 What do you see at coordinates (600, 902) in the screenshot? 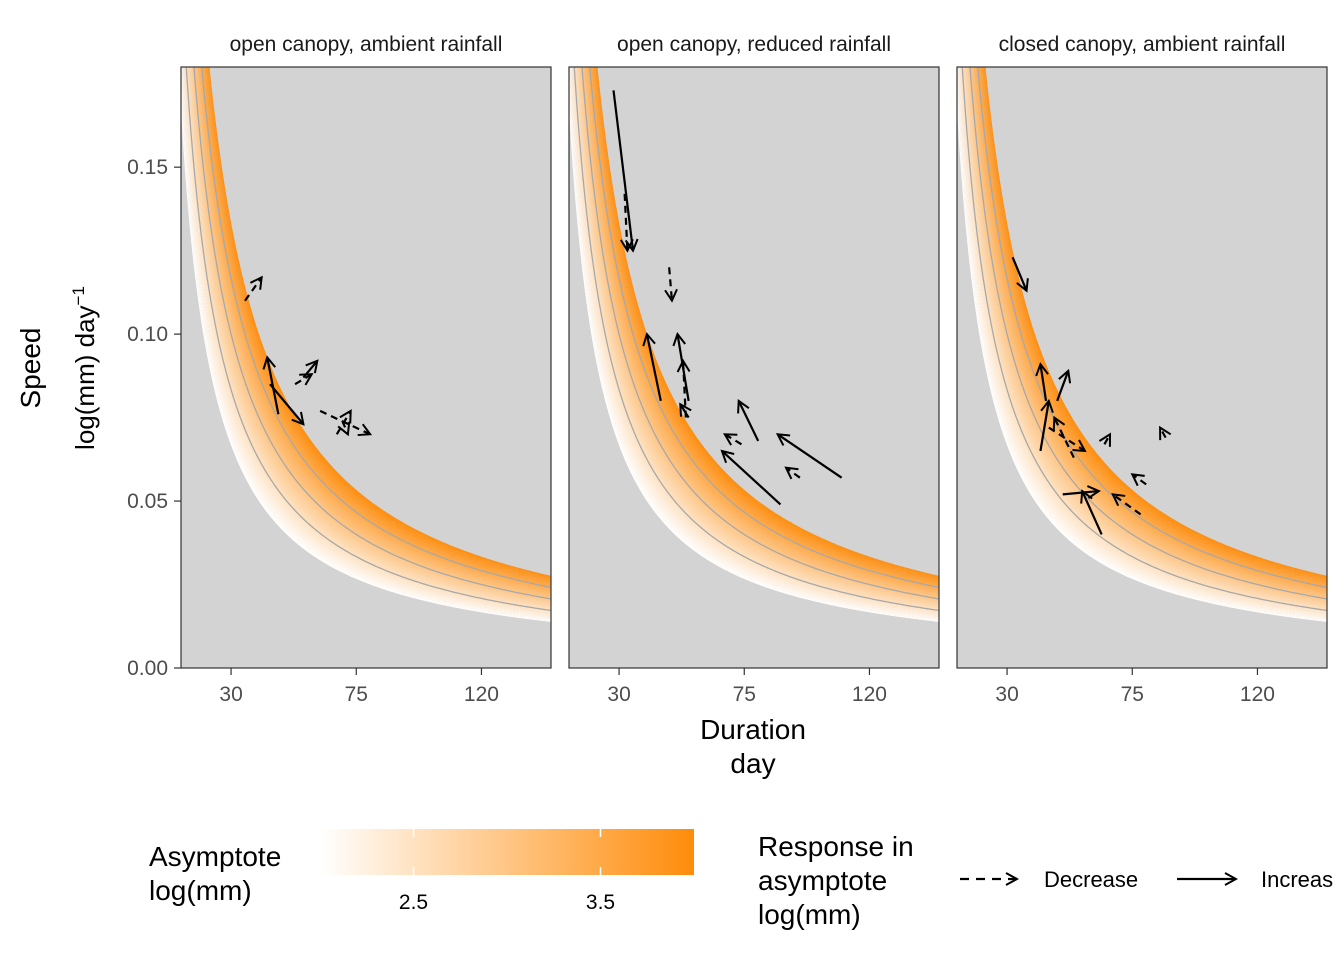
I see `fill-legend-tick-label: 3.5` at bounding box center [600, 902].